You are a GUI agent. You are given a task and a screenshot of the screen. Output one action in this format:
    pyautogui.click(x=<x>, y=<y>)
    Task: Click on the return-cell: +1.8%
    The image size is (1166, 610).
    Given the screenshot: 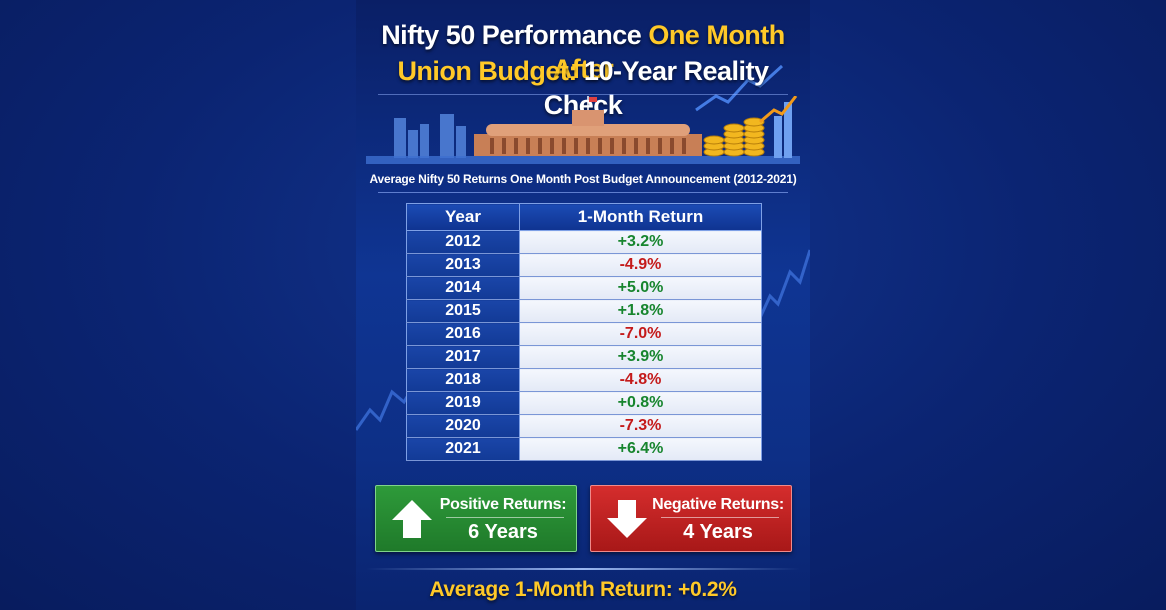 What is the action you would take?
    pyautogui.click(x=640, y=311)
    